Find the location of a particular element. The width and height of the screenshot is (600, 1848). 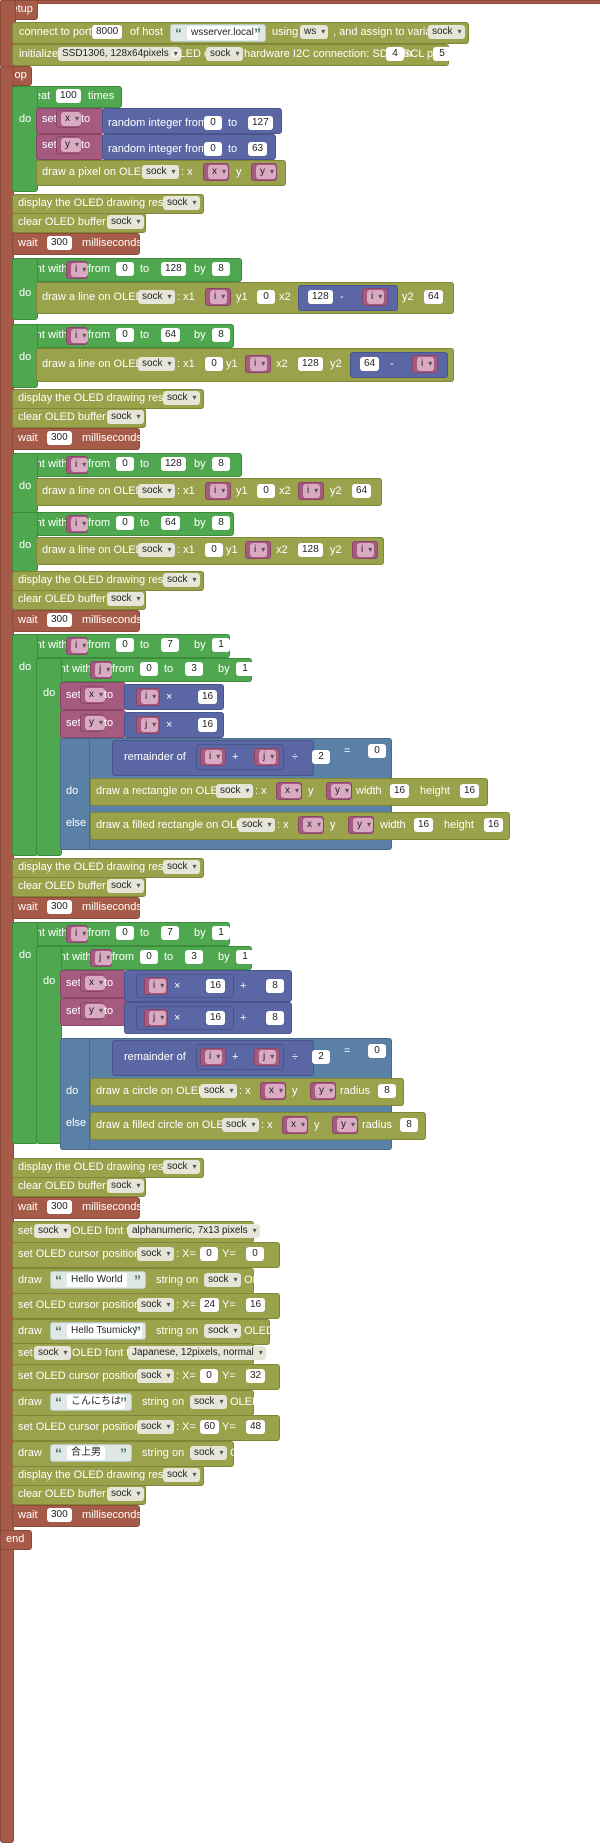

number-field: 48 is located at coordinates (256, 1427).